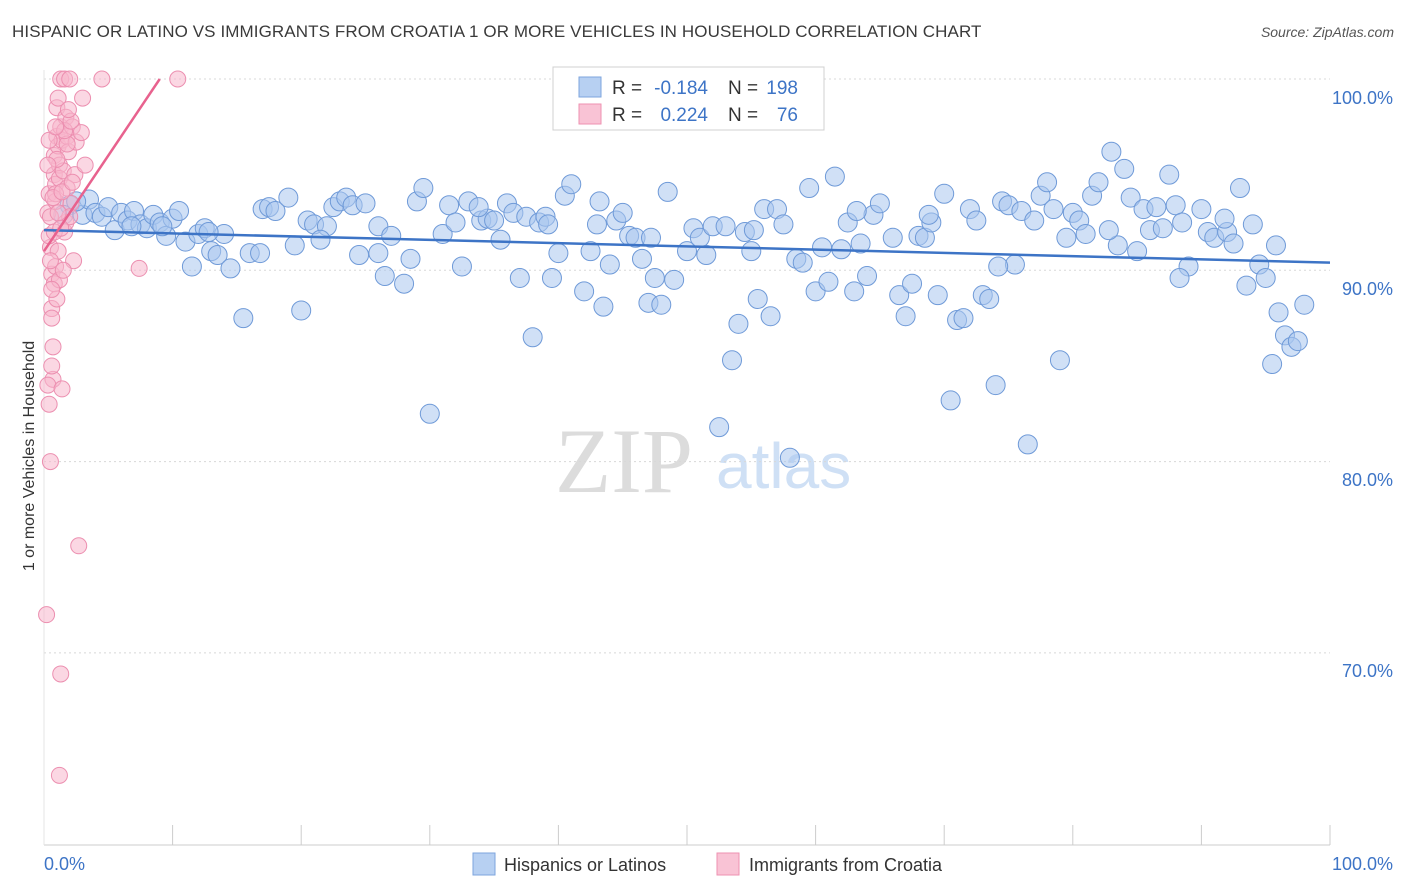  Describe the element at coordinates (728, 864) in the screenshot. I see `bottom-legend-swatch-pink` at that location.